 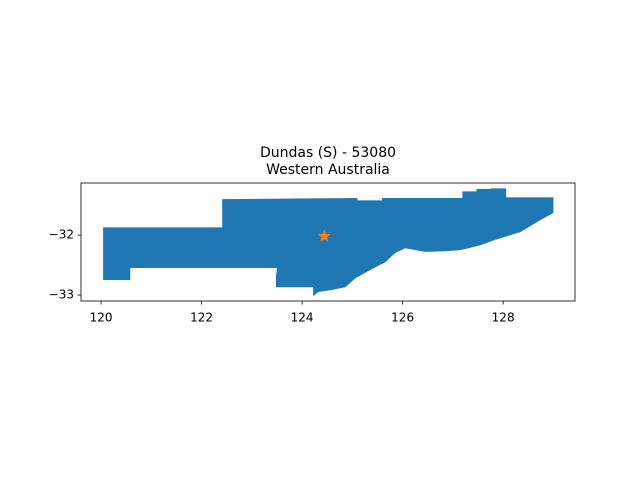 What do you see at coordinates (302, 318) in the screenshot?
I see `x-tick-label: 124` at bounding box center [302, 318].